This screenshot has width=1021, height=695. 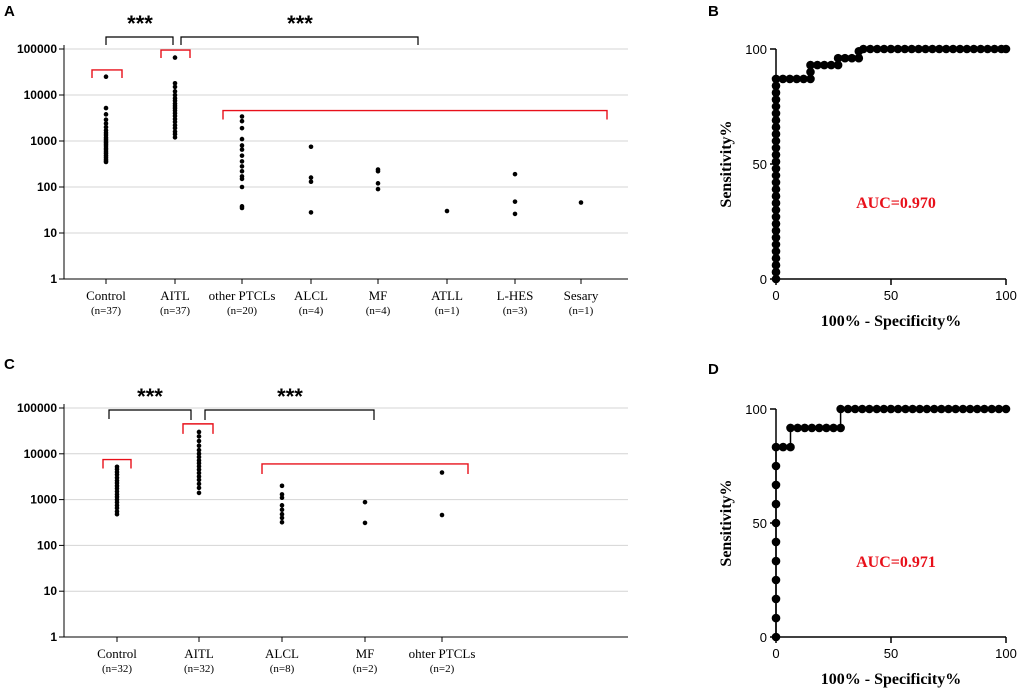 What do you see at coordinates (896, 203) in the screenshot?
I see `auc-label: AUC=0.970` at bounding box center [896, 203].